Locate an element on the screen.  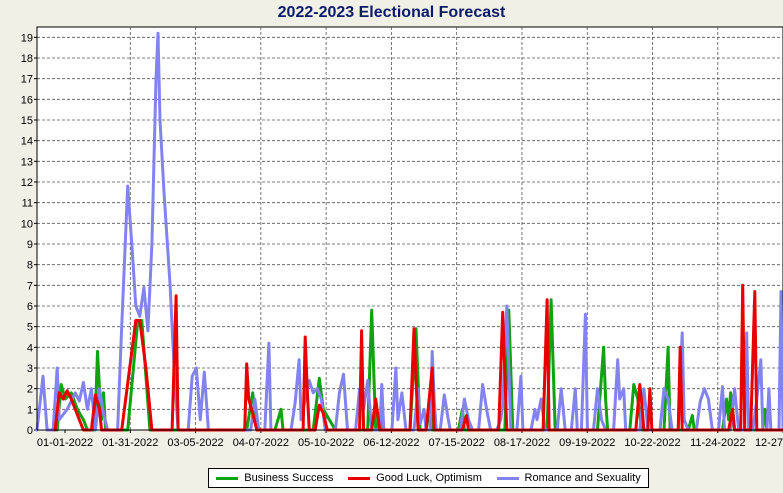
x-tick-label: 05-10-2022 is located at coordinates (326, 443).